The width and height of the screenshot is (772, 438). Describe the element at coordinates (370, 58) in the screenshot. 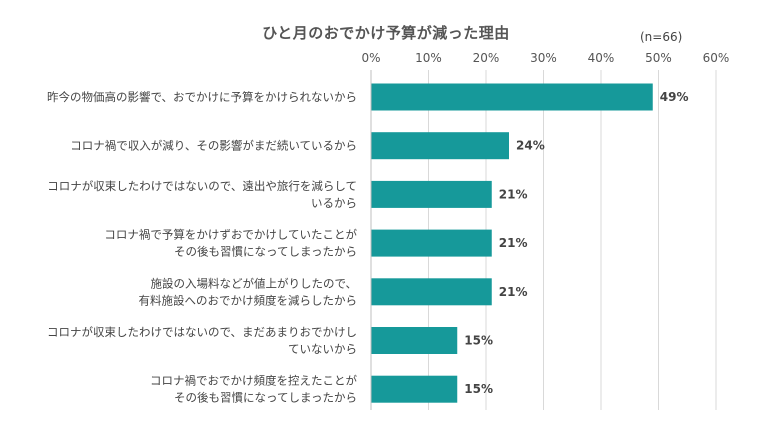

I see `x-tick-label: 0%` at that location.